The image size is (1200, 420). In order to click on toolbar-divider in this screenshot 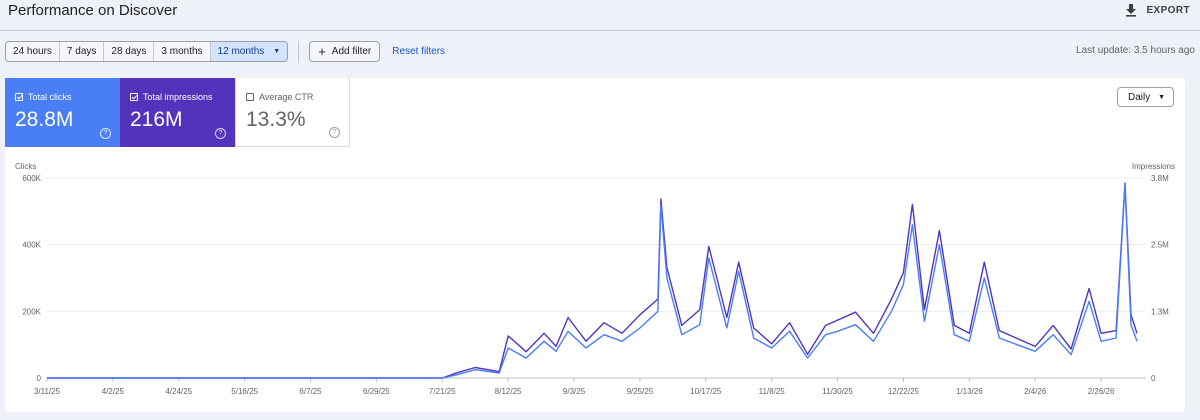, I will do `click(299, 51)`.